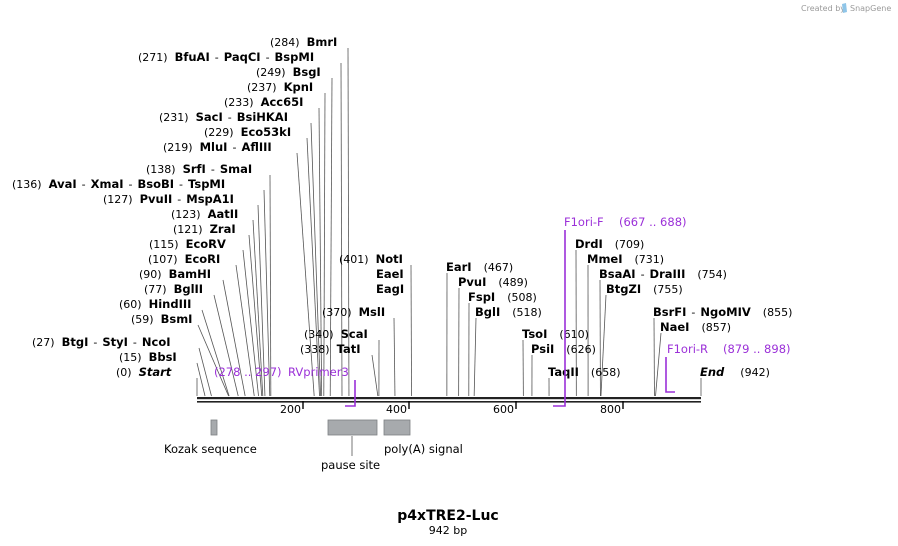 This screenshot has width=898, height=546. What do you see at coordinates (493, 282) in the screenshot?
I see `svg-text:PvuI(489): PvuI (489)` at bounding box center [493, 282].